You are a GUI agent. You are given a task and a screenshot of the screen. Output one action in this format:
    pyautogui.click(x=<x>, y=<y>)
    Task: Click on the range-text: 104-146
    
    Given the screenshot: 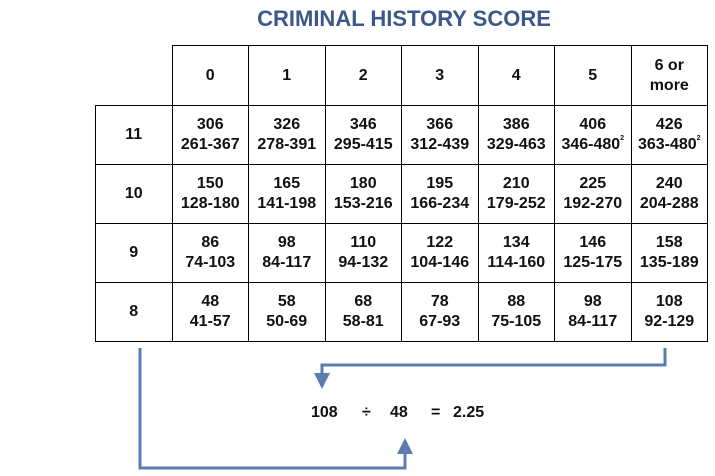 What is the action you would take?
    pyautogui.click(x=440, y=262)
    